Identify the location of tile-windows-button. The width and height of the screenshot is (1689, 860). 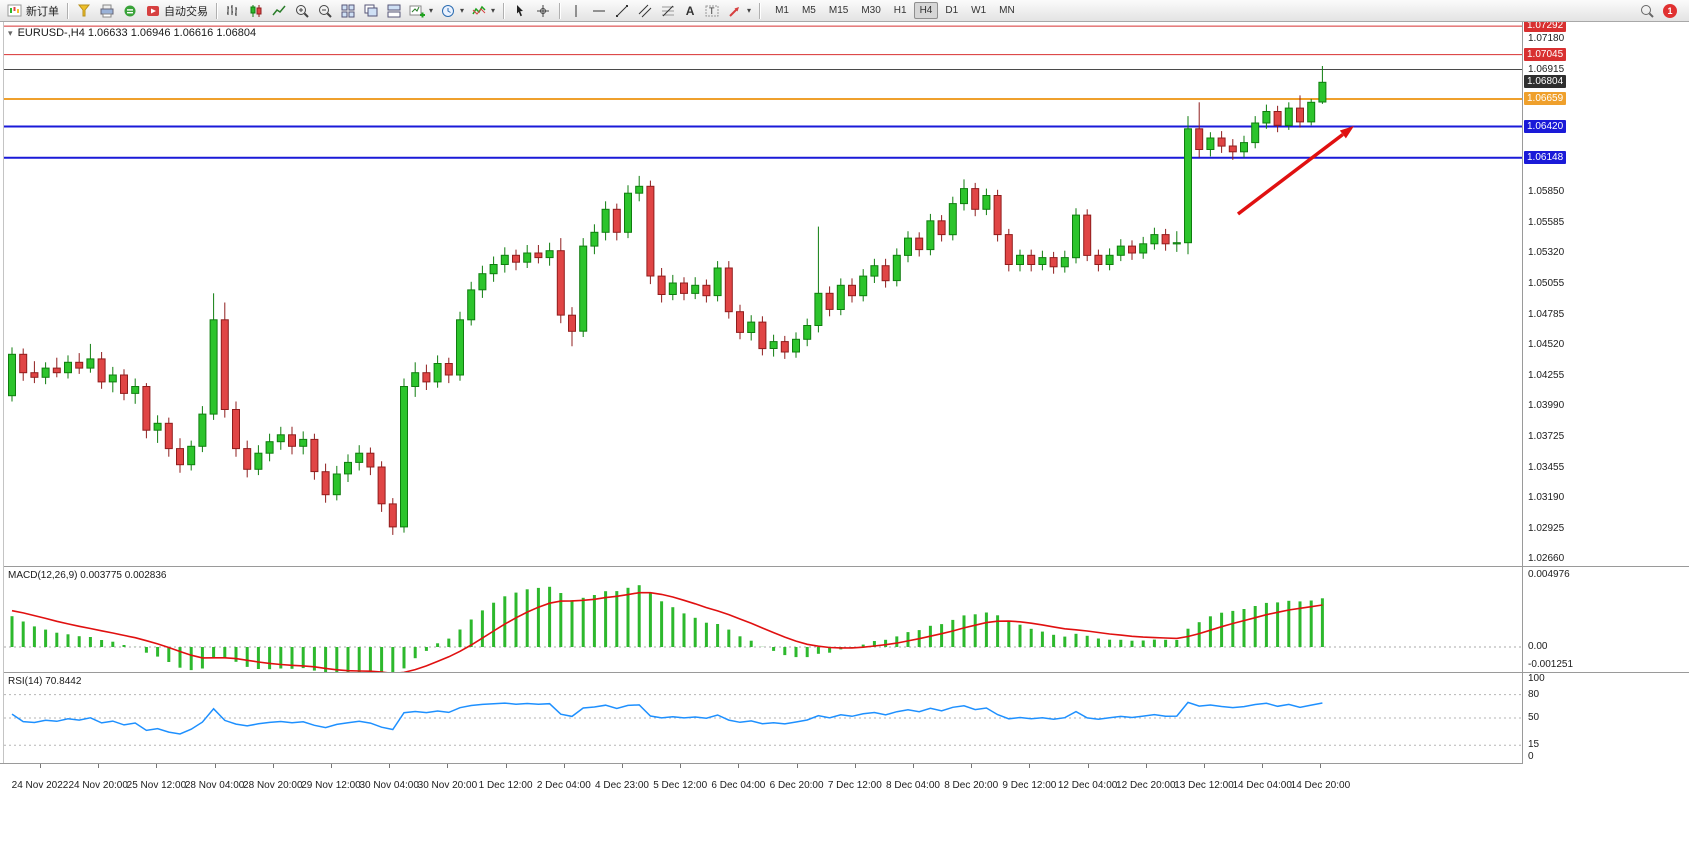
(348, 11).